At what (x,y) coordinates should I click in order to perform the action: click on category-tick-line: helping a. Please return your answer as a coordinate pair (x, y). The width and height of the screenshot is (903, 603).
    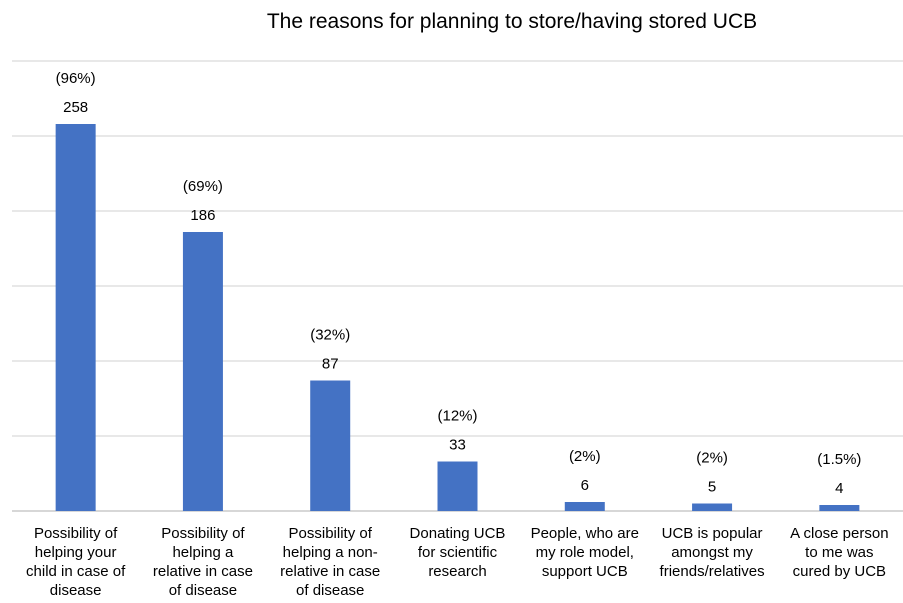
    Looking at the image, I should click on (203, 552).